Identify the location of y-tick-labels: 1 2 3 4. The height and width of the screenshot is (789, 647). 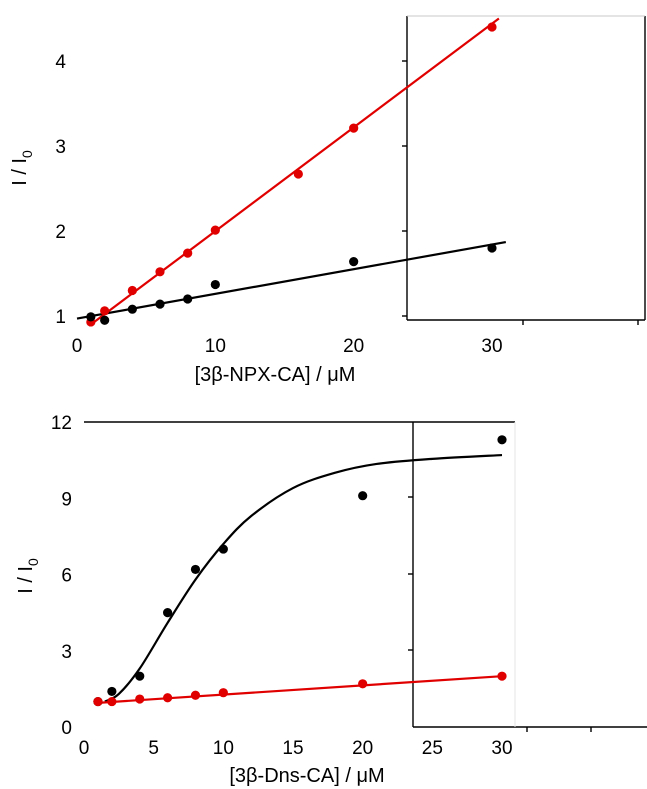
(60, 190).